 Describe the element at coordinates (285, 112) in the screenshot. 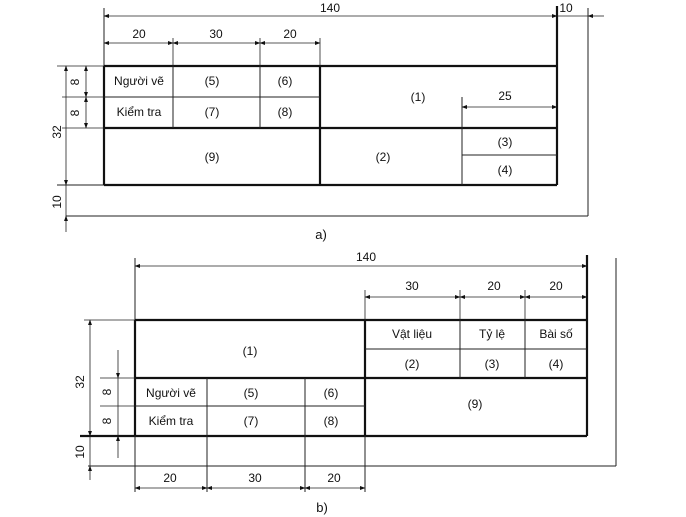

I see `cell-8-a: (8)` at that location.